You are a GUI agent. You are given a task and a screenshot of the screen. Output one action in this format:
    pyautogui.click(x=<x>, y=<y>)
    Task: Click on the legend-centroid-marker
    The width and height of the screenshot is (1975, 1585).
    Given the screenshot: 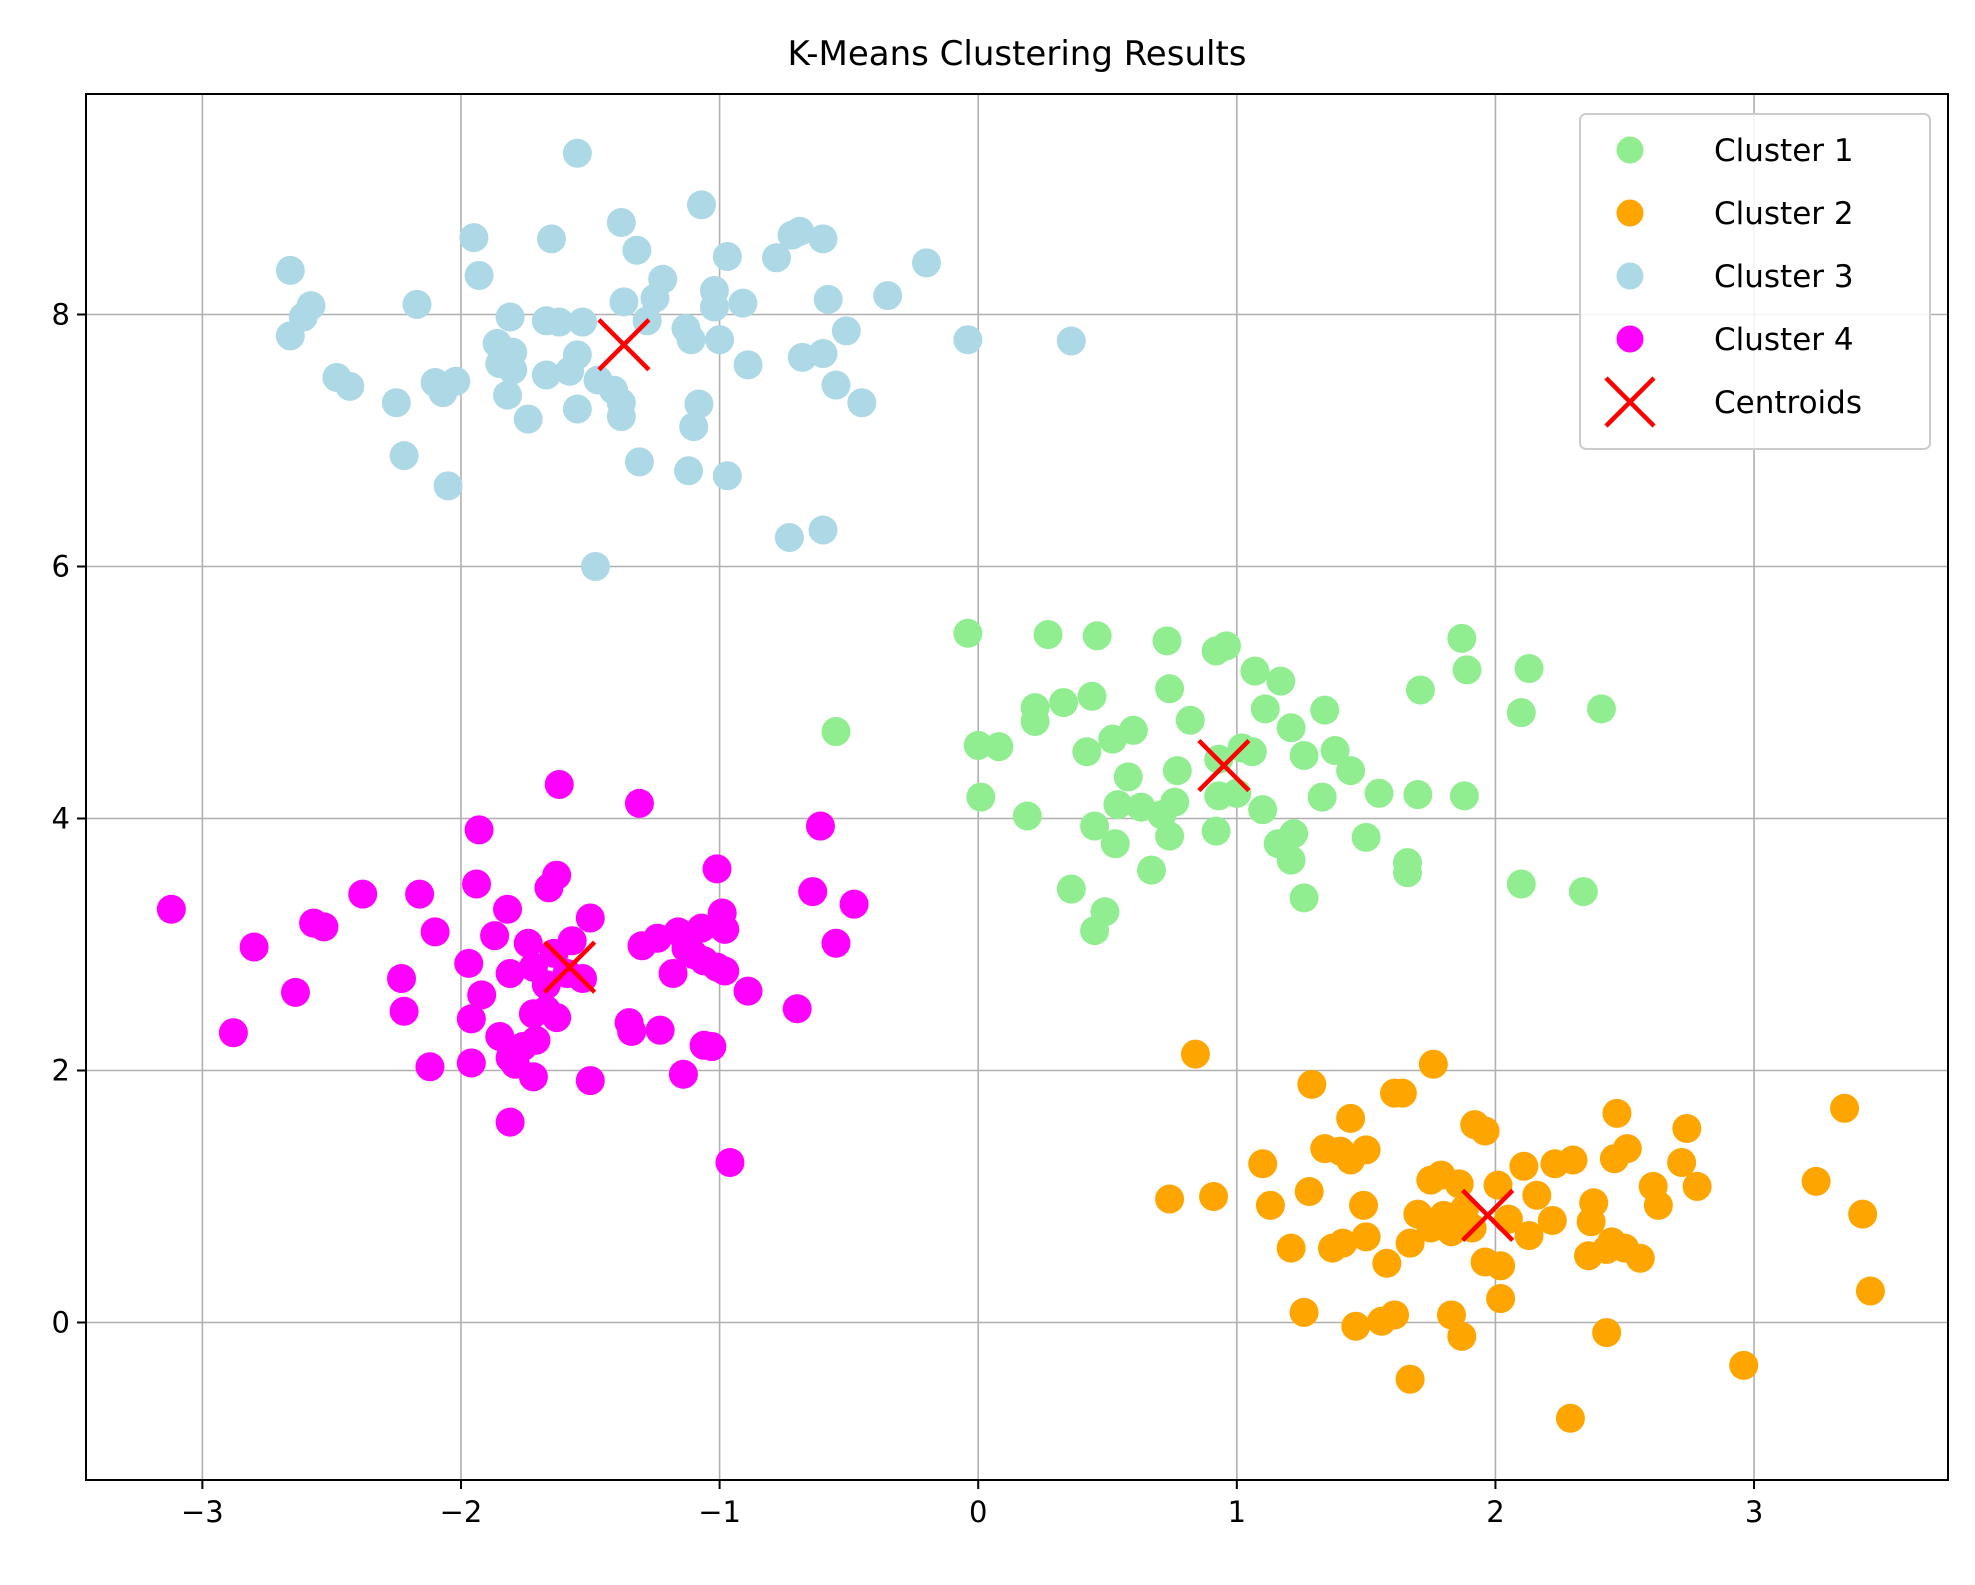 What is the action you would take?
    pyautogui.click(x=1630, y=402)
    